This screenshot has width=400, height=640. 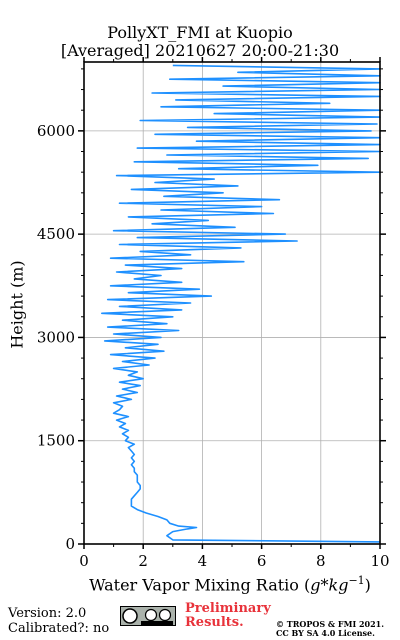 What do you see at coordinates (59, 628) in the screenshot?
I see `calibrated-text: Calibrated?: no` at bounding box center [59, 628].